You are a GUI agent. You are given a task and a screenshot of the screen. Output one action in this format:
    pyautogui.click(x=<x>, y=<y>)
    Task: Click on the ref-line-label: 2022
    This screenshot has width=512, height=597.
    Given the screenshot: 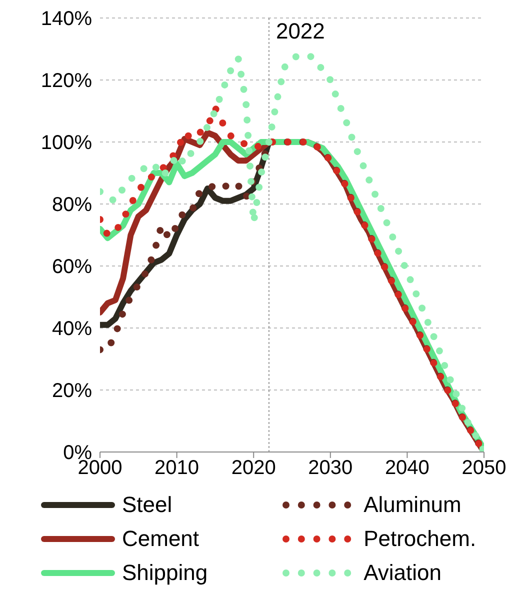 What is the action you would take?
    pyautogui.click(x=300, y=31)
    